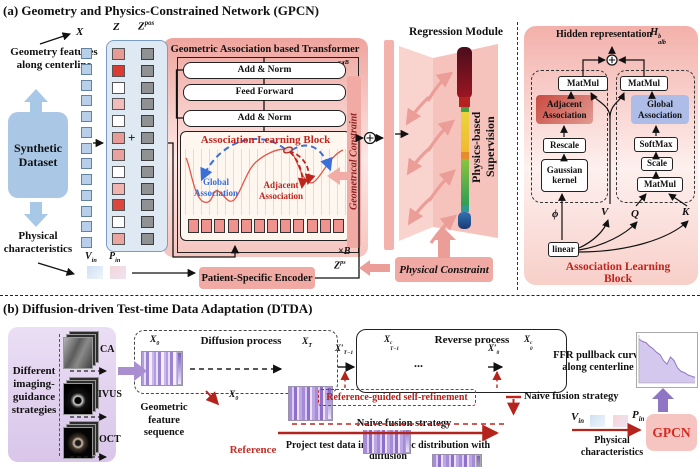 The width and height of the screenshot is (700, 467). What do you see at coordinates (597, 421) in the screenshot?
I see `vin-b-swatch` at bounding box center [597, 421].